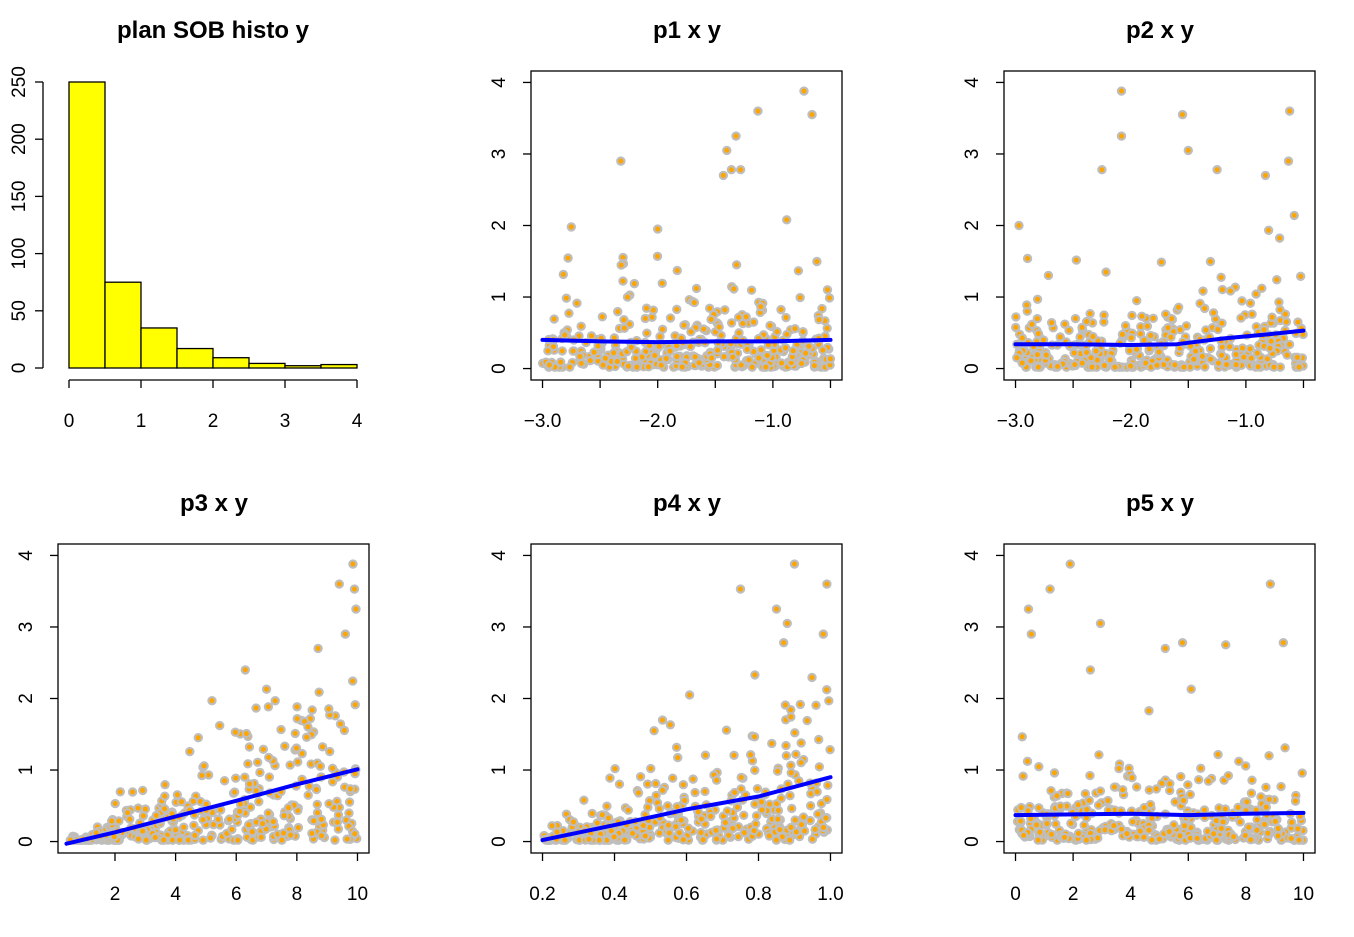  Describe the element at coordinates (830, 894) in the screenshot. I see `x-tick-label: 1.0` at that location.